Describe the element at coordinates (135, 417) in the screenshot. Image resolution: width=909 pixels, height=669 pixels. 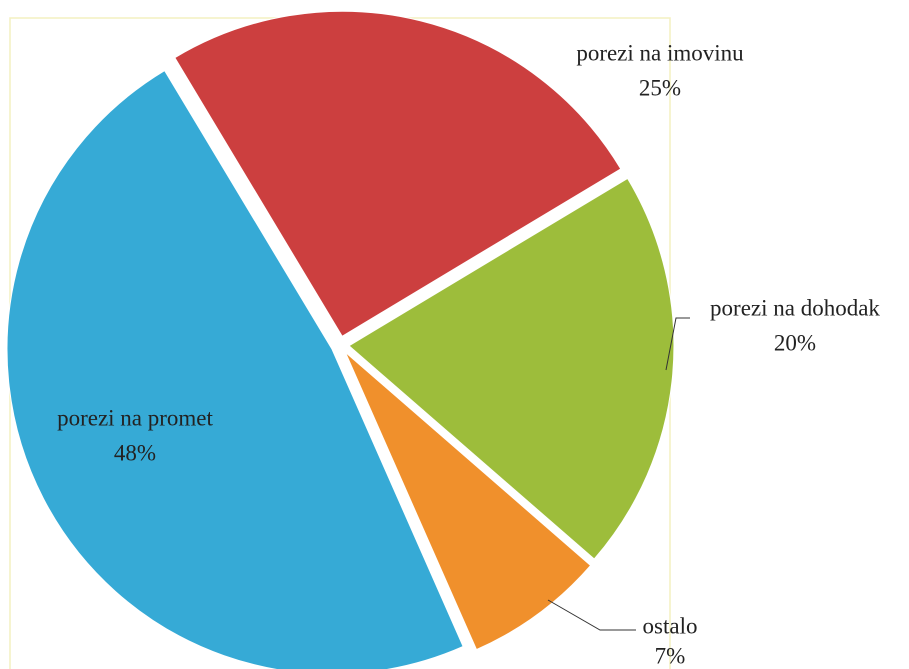
I see `slice-label: porezi na promet` at that location.